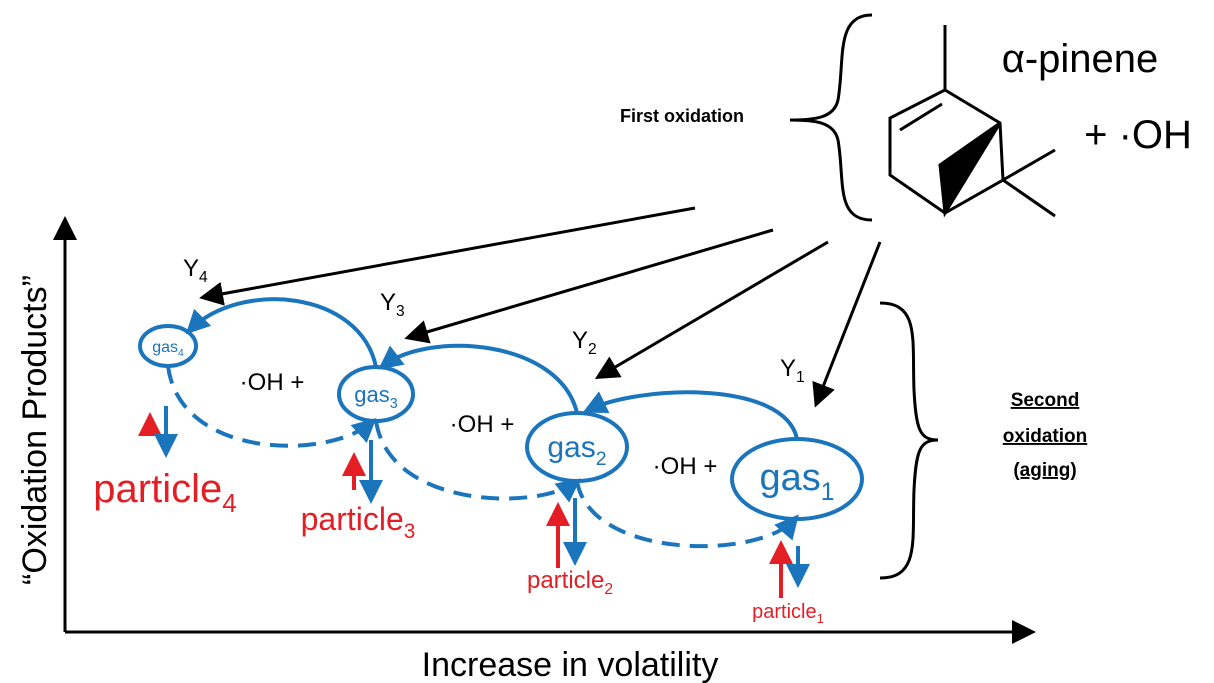  Describe the element at coordinates (608, 589) in the screenshot. I see `particle-subscript: 2` at that location.